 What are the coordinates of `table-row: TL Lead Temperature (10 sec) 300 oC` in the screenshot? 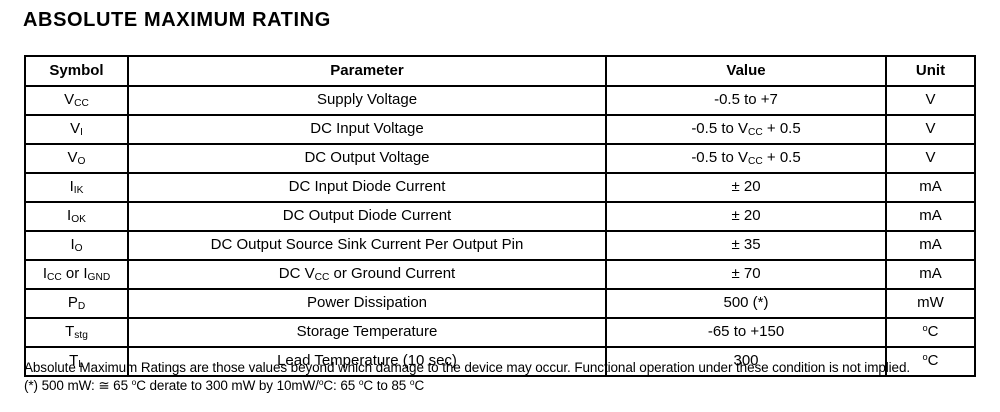 It's located at (500, 361).